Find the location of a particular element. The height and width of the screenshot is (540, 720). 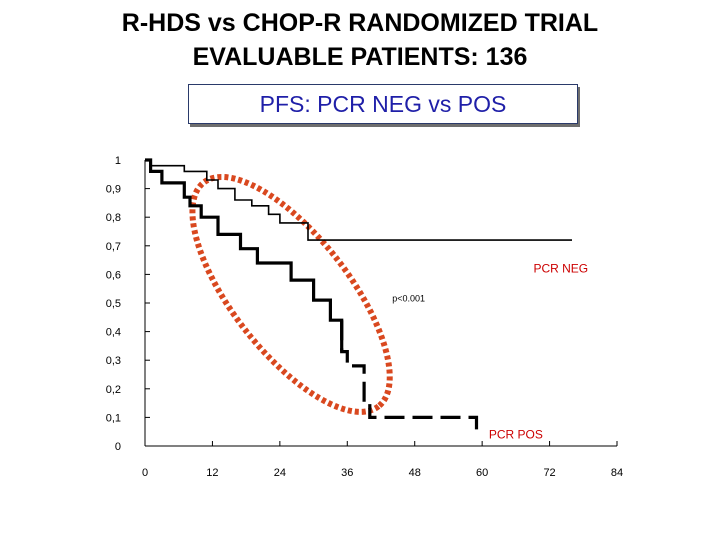

x-tick-label: 12 is located at coordinates (212, 473).